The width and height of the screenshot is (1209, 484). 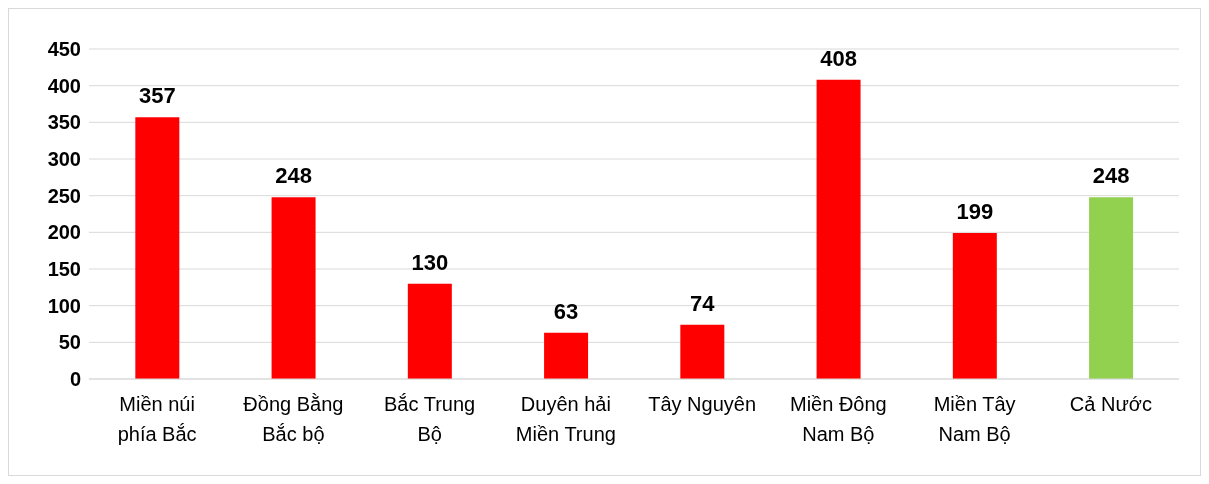 I want to click on data-label: 357, so click(x=157, y=96).